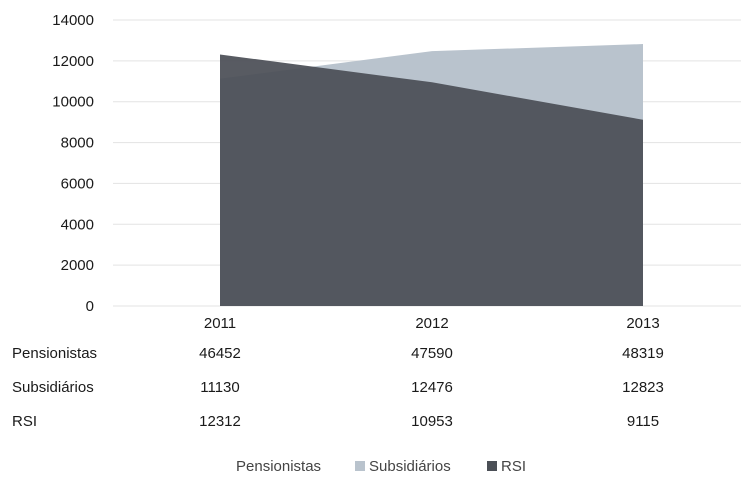  I want to click on y-tick-label: 12000, so click(73, 61).